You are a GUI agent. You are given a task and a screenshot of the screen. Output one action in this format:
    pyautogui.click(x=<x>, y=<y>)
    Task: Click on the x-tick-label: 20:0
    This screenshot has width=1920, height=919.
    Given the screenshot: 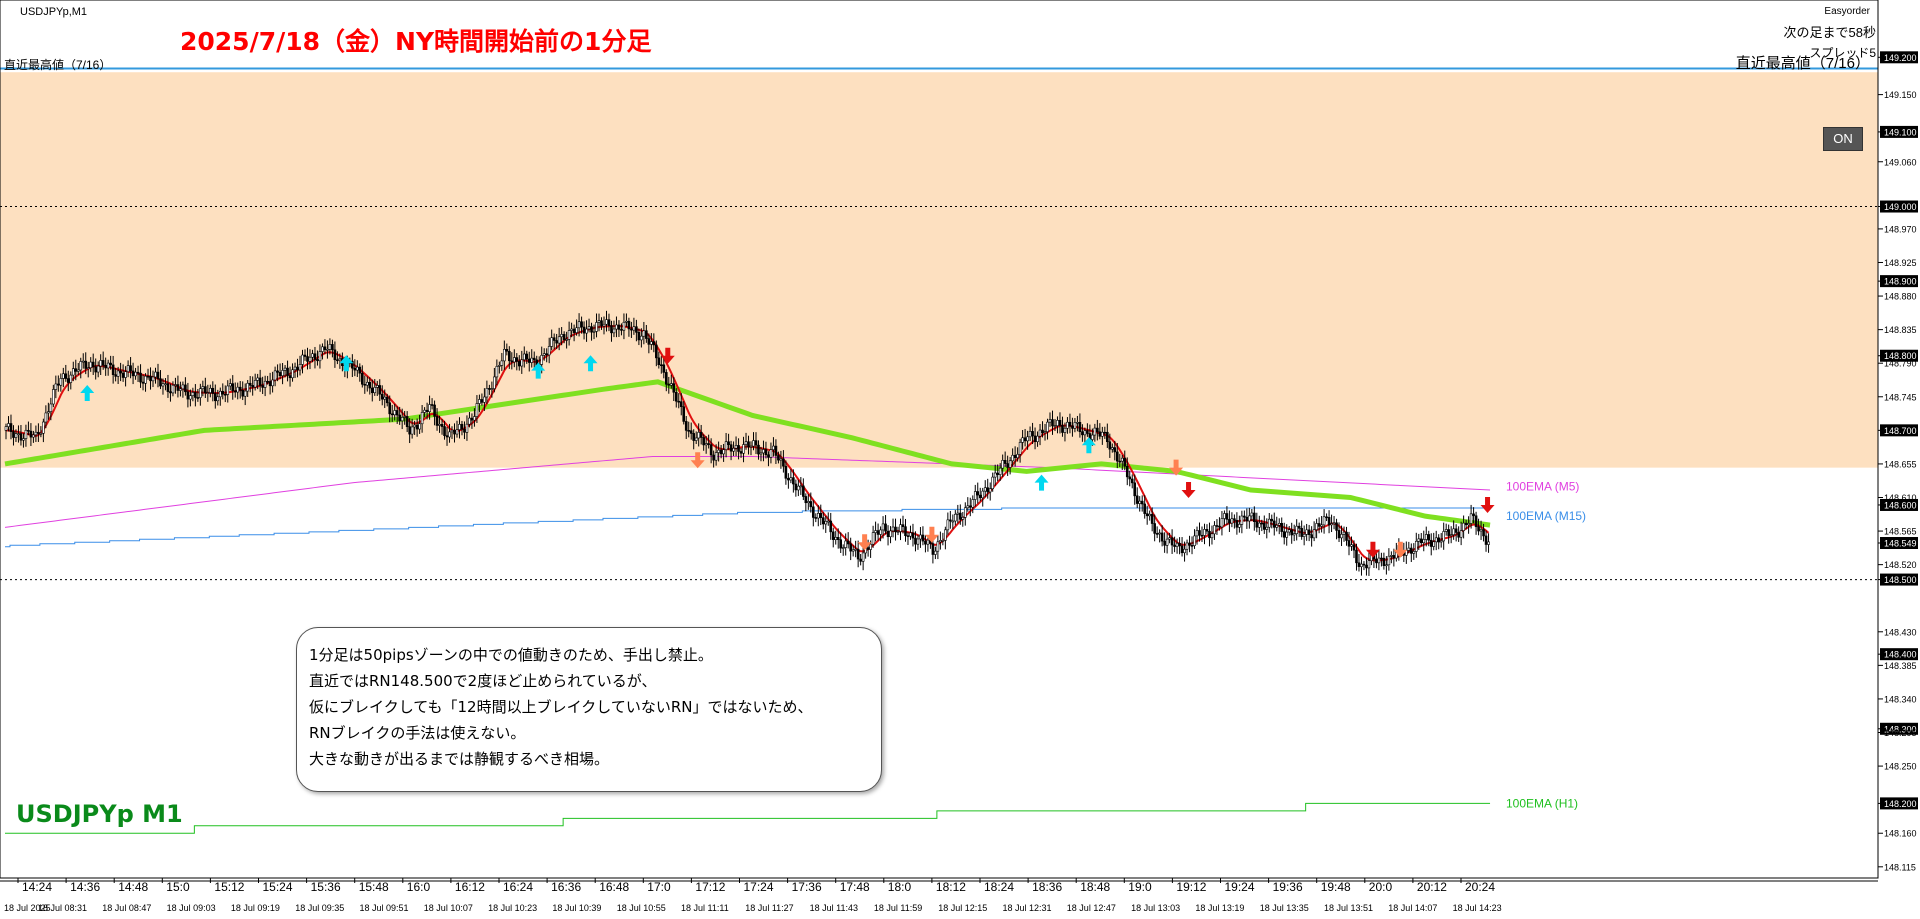 What is the action you would take?
    pyautogui.click(x=1381, y=887)
    